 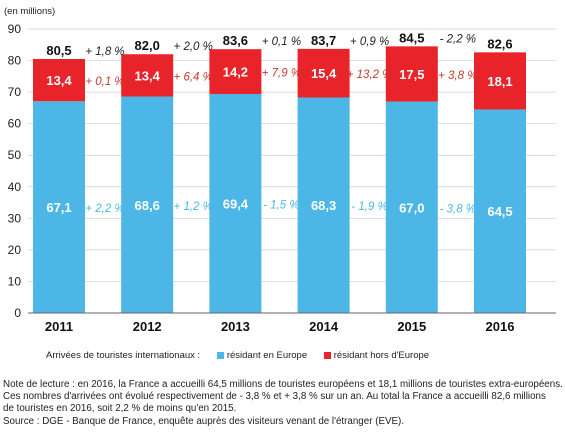 What do you see at coordinates (324, 326) in the screenshot?
I see `x-tick-label: 2014` at bounding box center [324, 326].